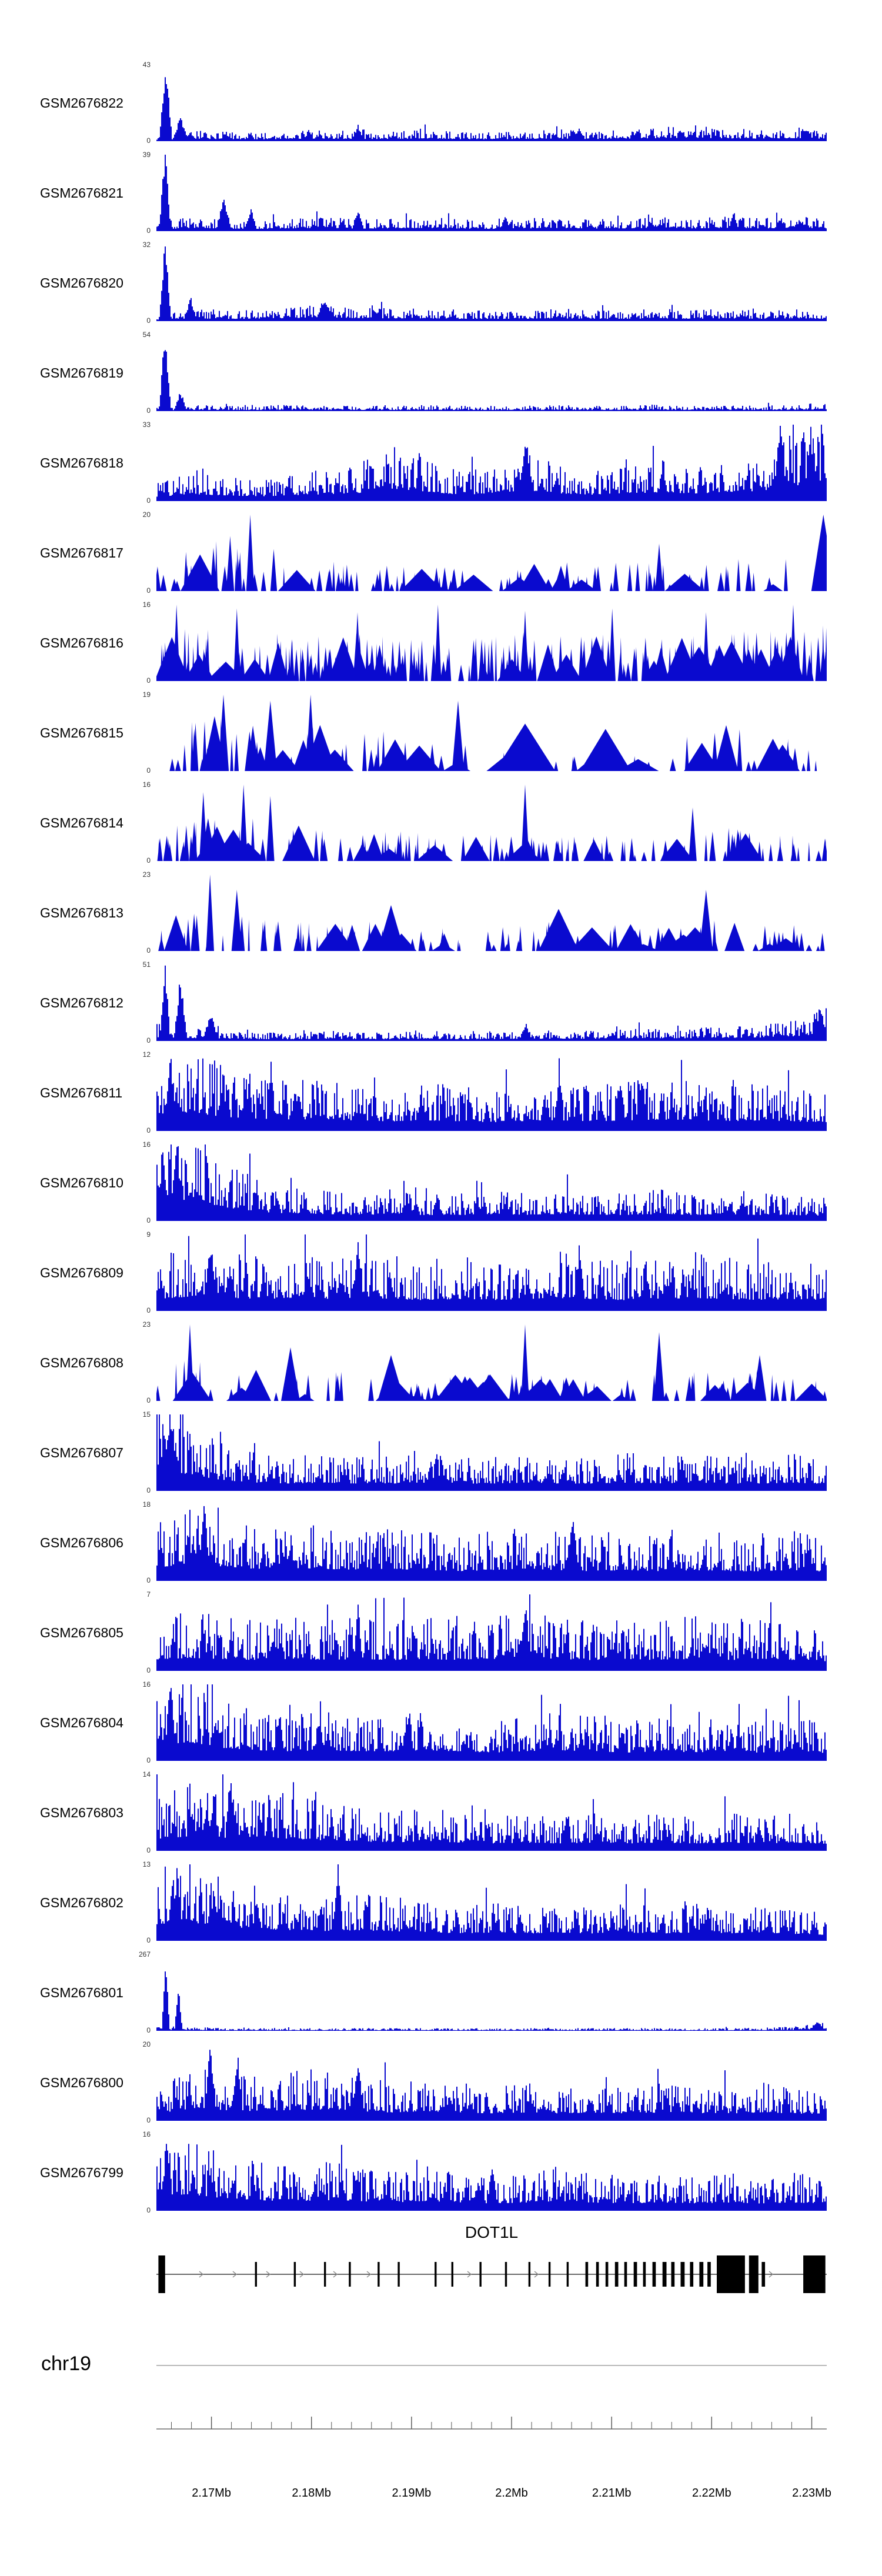 Image resolution: width=882 pixels, height=2576 pixels. Describe the element at coordinates (492, 2232) in the screenshot. I see `gene-name-label: DOT1L` at that location.